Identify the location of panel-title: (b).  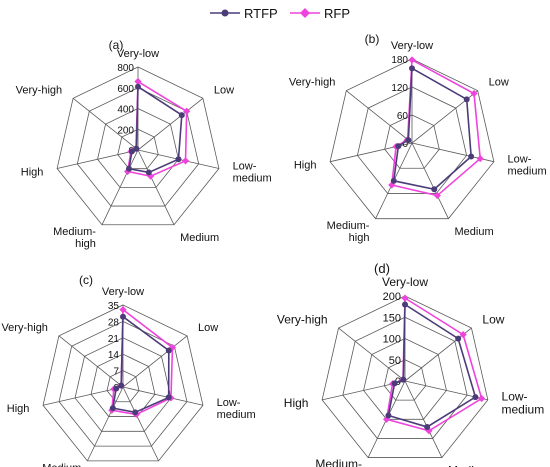
(372, 39).